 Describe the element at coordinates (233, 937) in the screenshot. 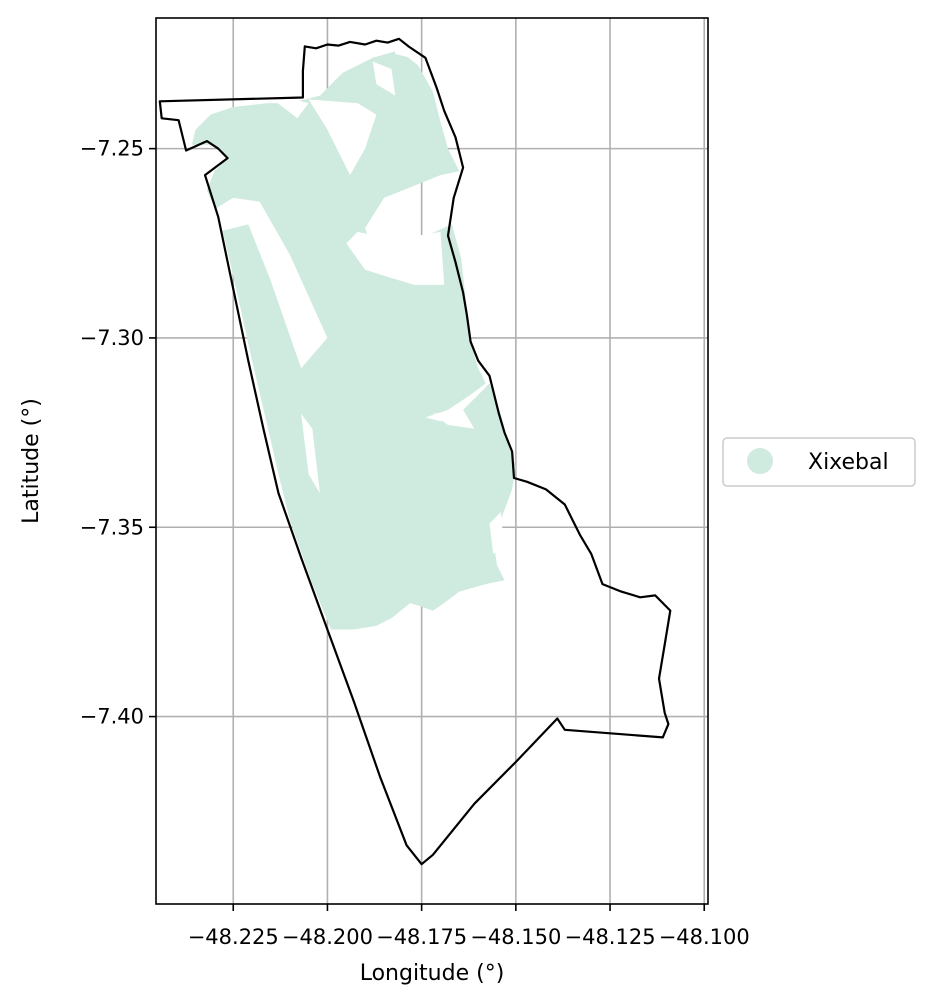

I see `x-tick-label: −48.225` at that location.